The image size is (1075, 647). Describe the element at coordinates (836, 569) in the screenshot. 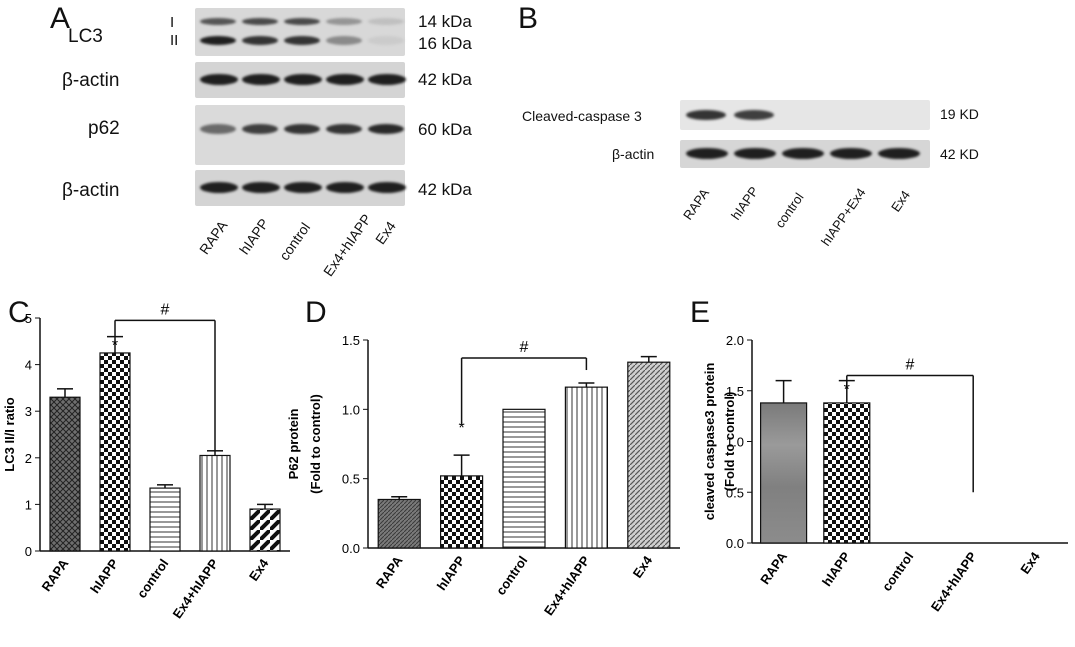

I see `chart-E-category-label: hIAPP` at that location.